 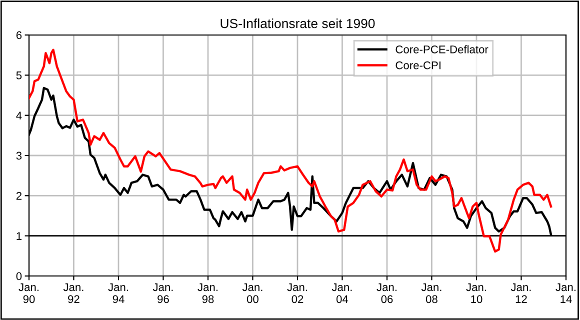 I want to click on x-tick-label: Jan. 00, so click(x=252, y=293).